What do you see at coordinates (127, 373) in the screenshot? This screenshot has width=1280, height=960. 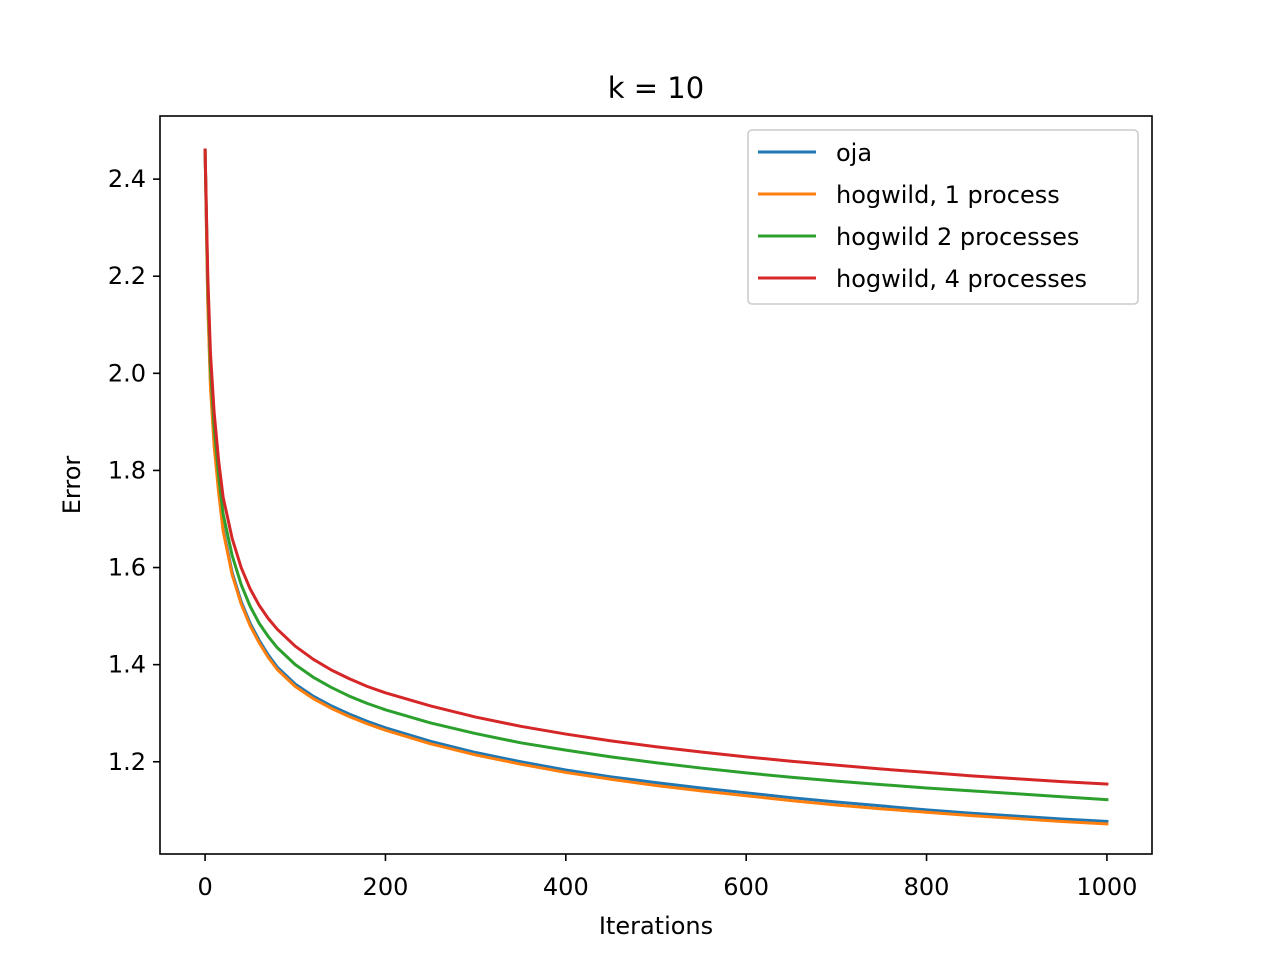 I see `y-tick-label: 2.0` at bounding box center [127, 373].